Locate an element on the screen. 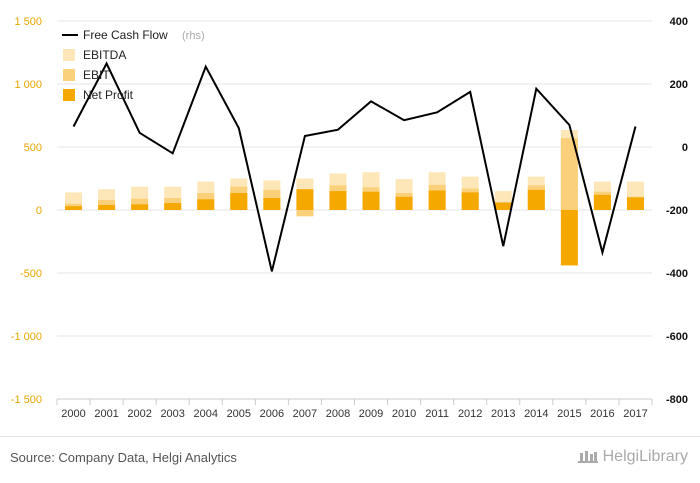 This screenshot has width=700, height=483. left-tick-label: -1 000 is located at coordinates (26, 337).